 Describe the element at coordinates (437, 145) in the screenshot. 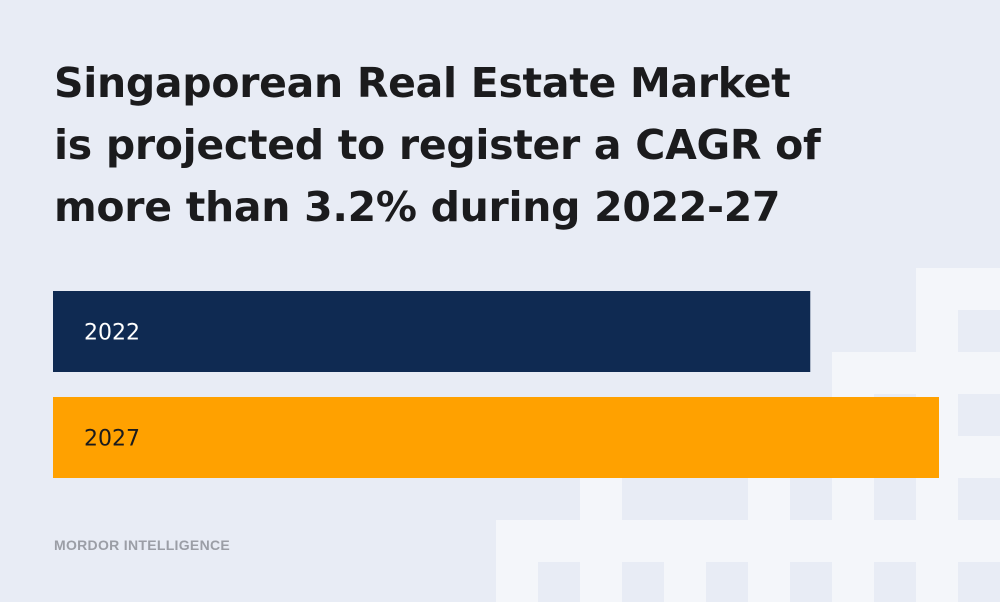

I see `chart-title-line-2: is projected to register a CAGR of` at that location.